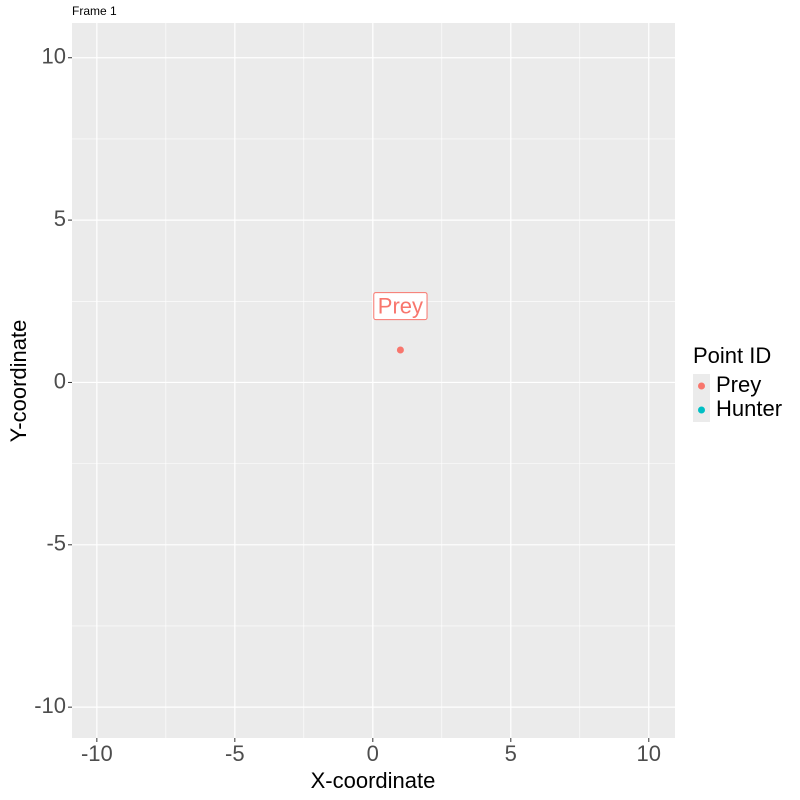  I want to click on x-tick-label: 0, so click(373, 753).